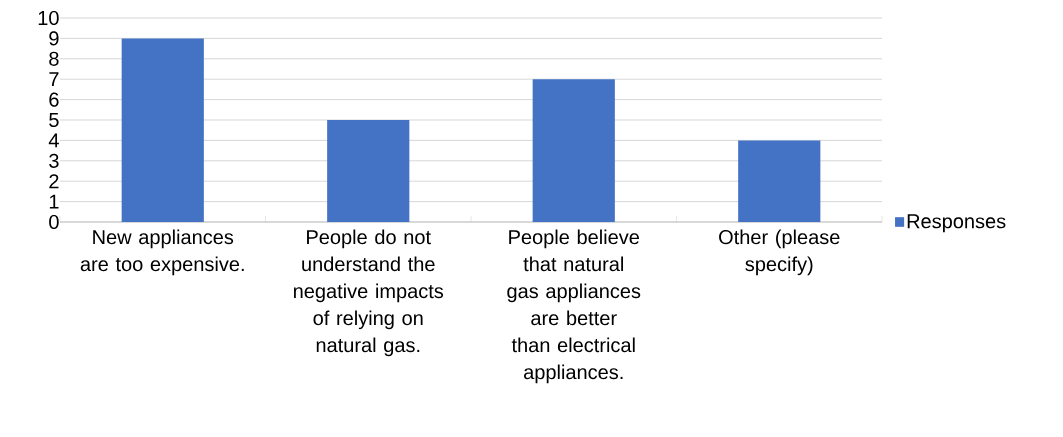 The height and width of the screenshot is (437, 1063). Describe the element at coordinates (48, 18) in the screenshot. I see `y-tick-label: 10` at that location.